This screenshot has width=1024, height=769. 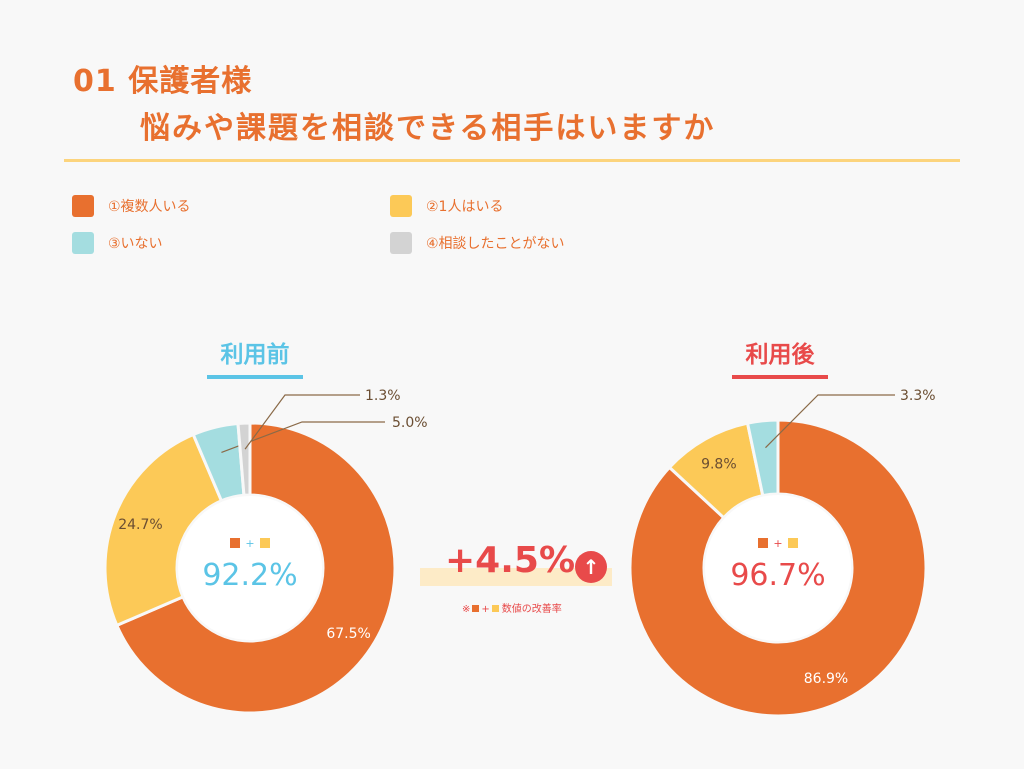 What do you see at coordinates (510, 560) in the screenshot?
I see `improvement-value: +4.5%` at bounding box center [510, 560].